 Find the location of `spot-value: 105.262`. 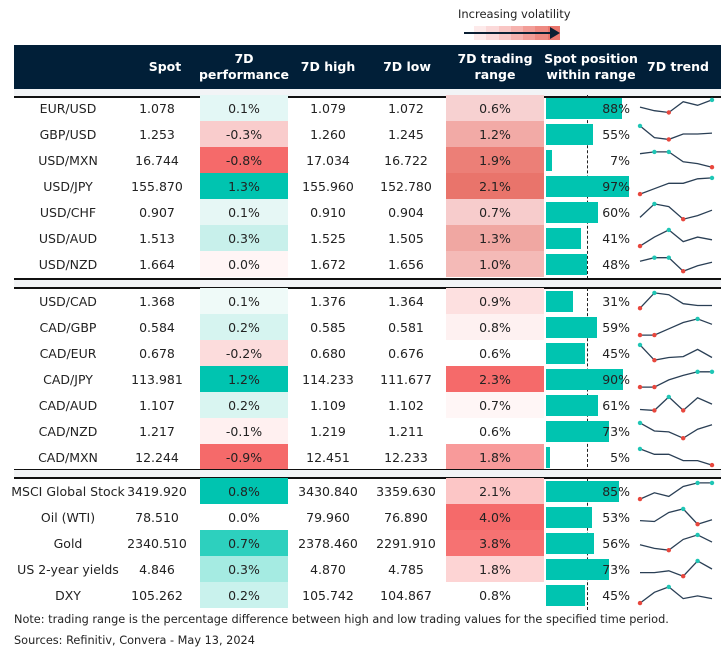

spot-value: 105.262 is located at coordinates (157, 595).